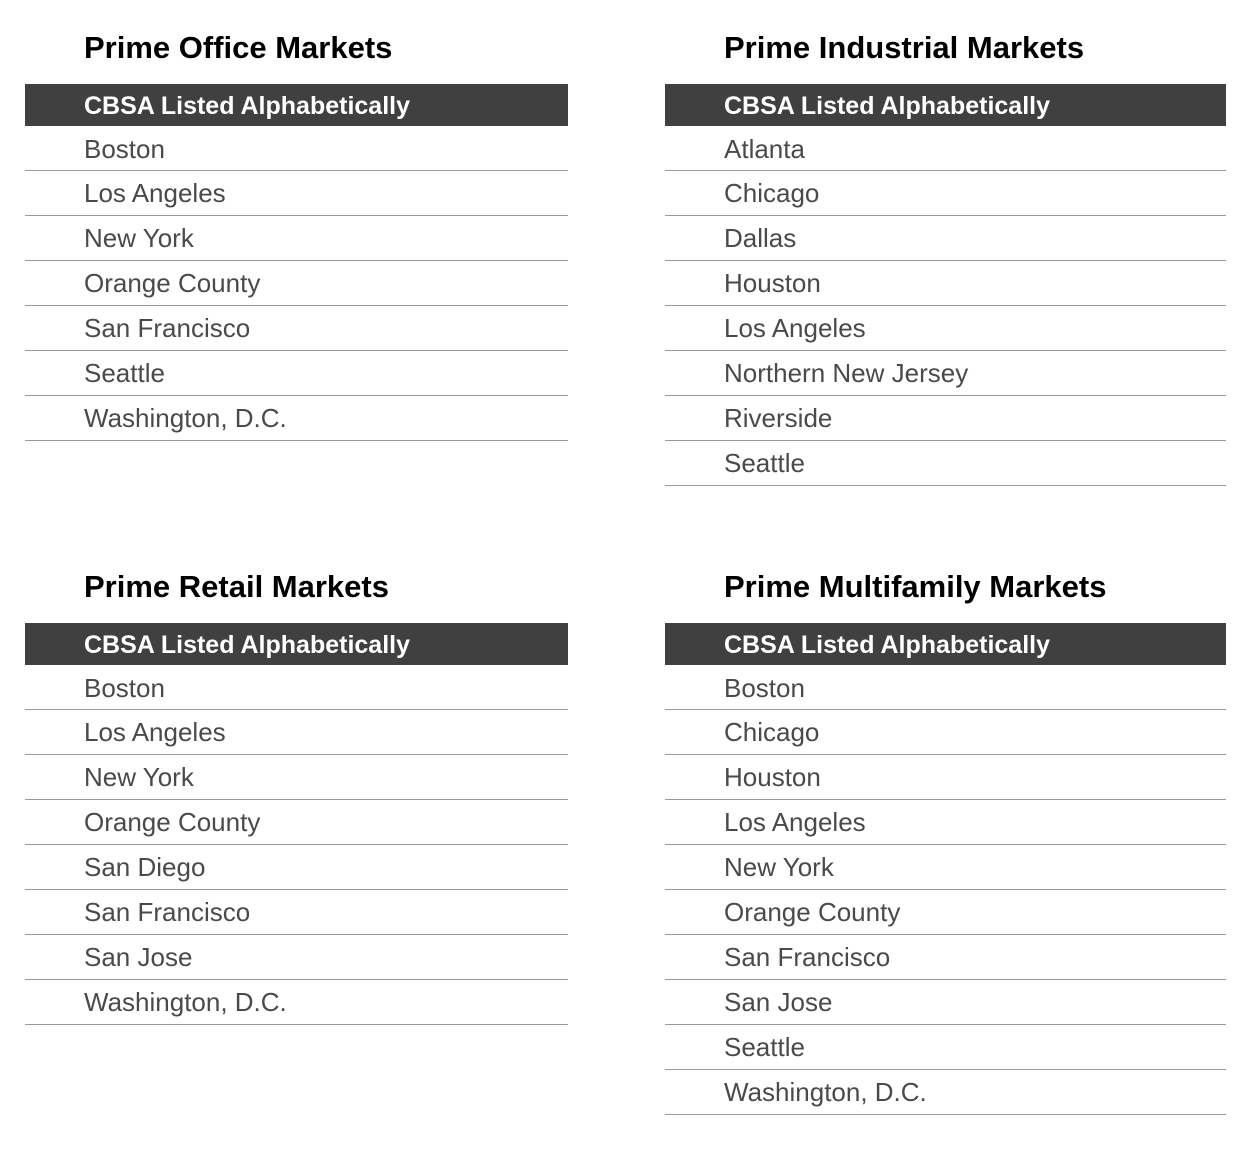  I want to click on panel-title: Prime Office Markets, so click(238, 47).